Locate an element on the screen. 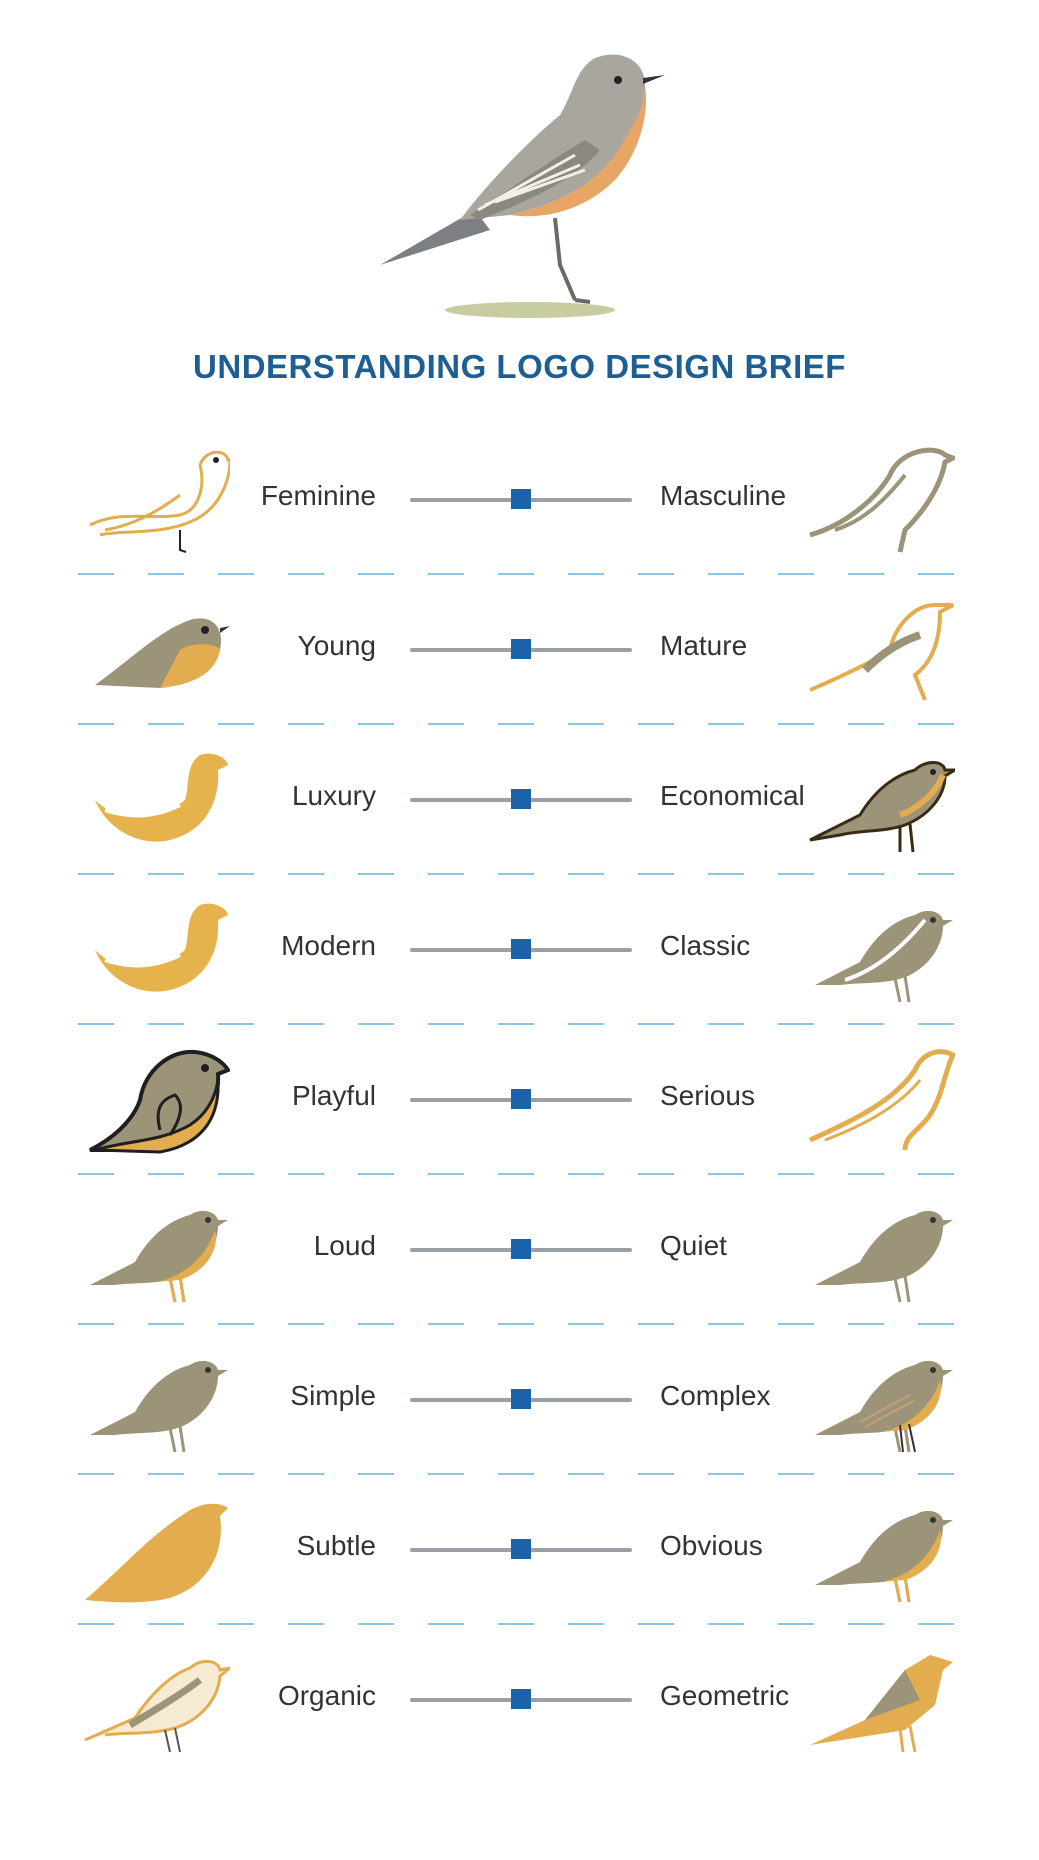 The image size is (1039, 1860). right-attribute-label: Quiet is located at coordinates (693, 1245).